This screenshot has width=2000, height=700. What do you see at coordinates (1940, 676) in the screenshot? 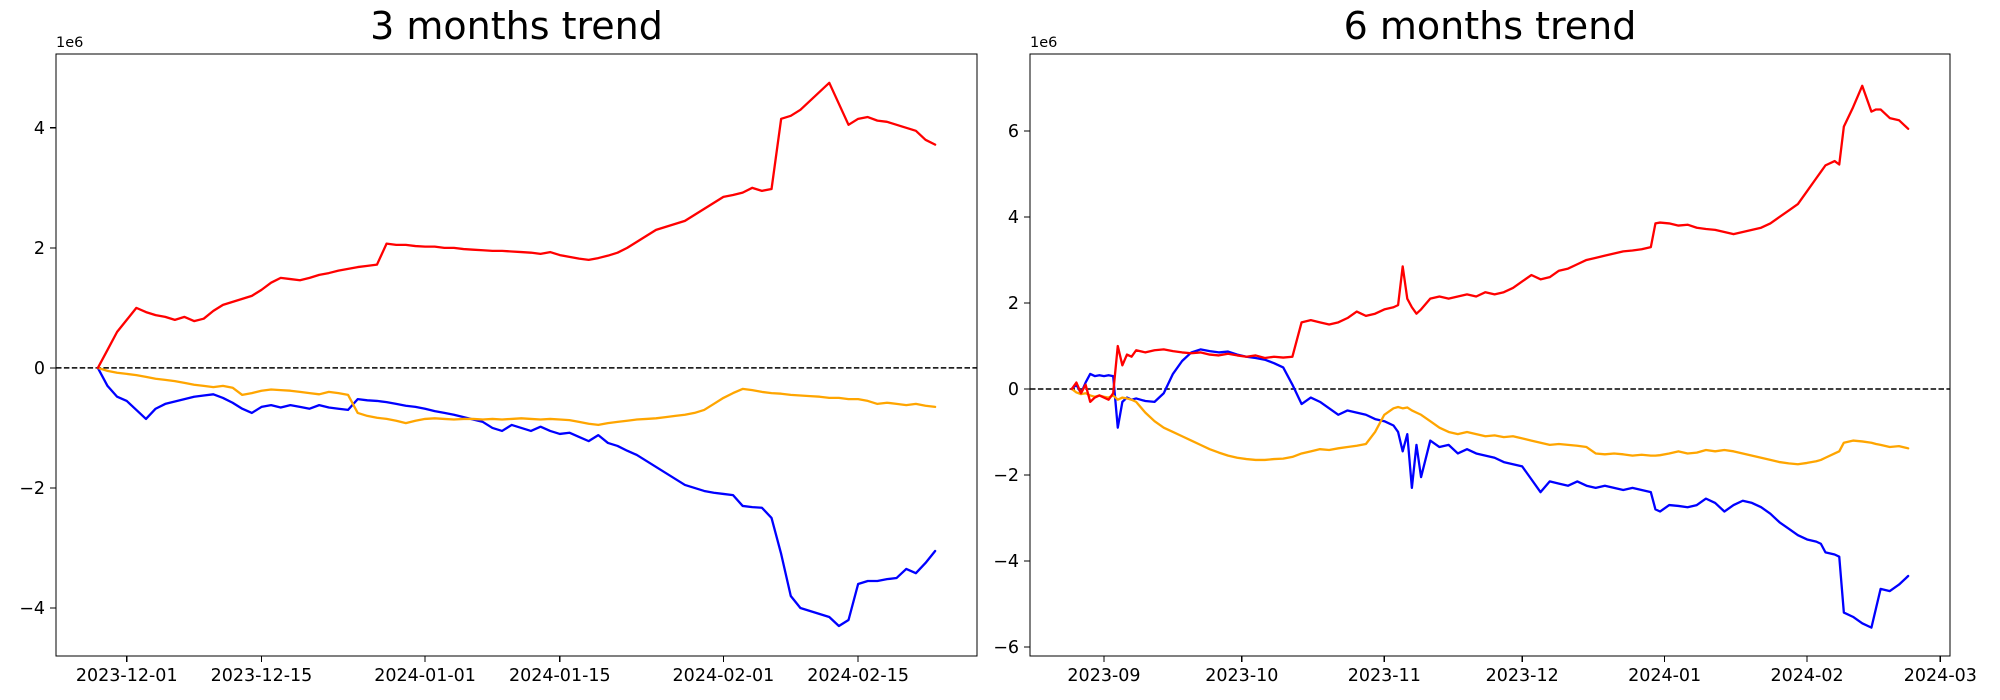
I see `x-tick-label: 2024-03` at bounding box center [1940, 676].